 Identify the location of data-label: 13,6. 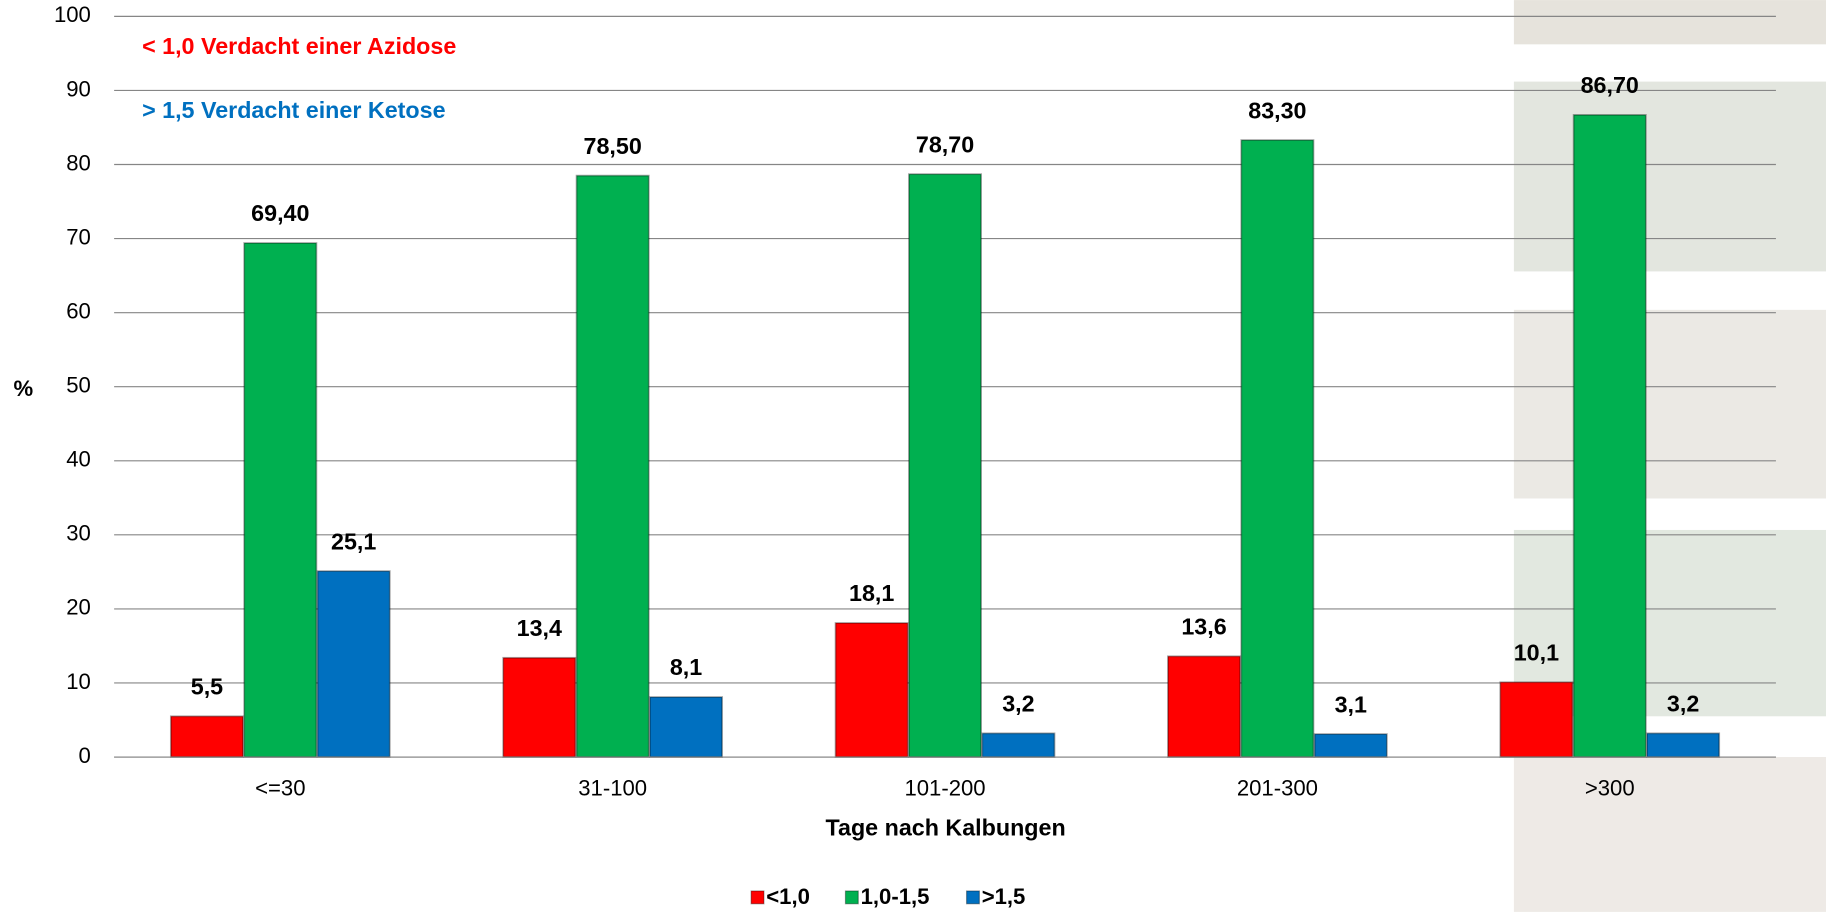
(1203, 627).